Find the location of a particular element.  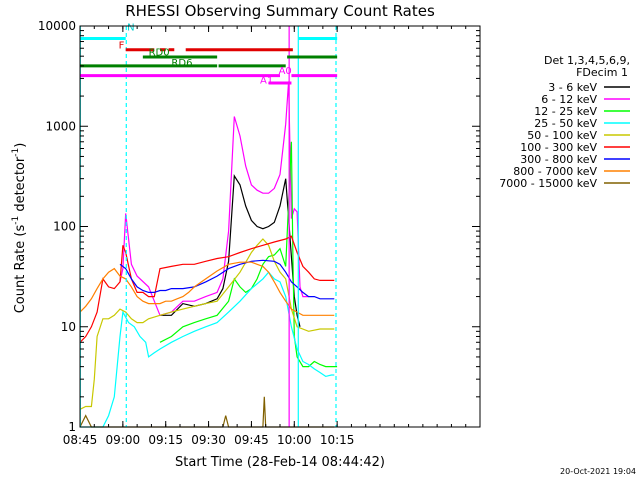

y-tick-label: 10000 is located at coordinates (57, 26).